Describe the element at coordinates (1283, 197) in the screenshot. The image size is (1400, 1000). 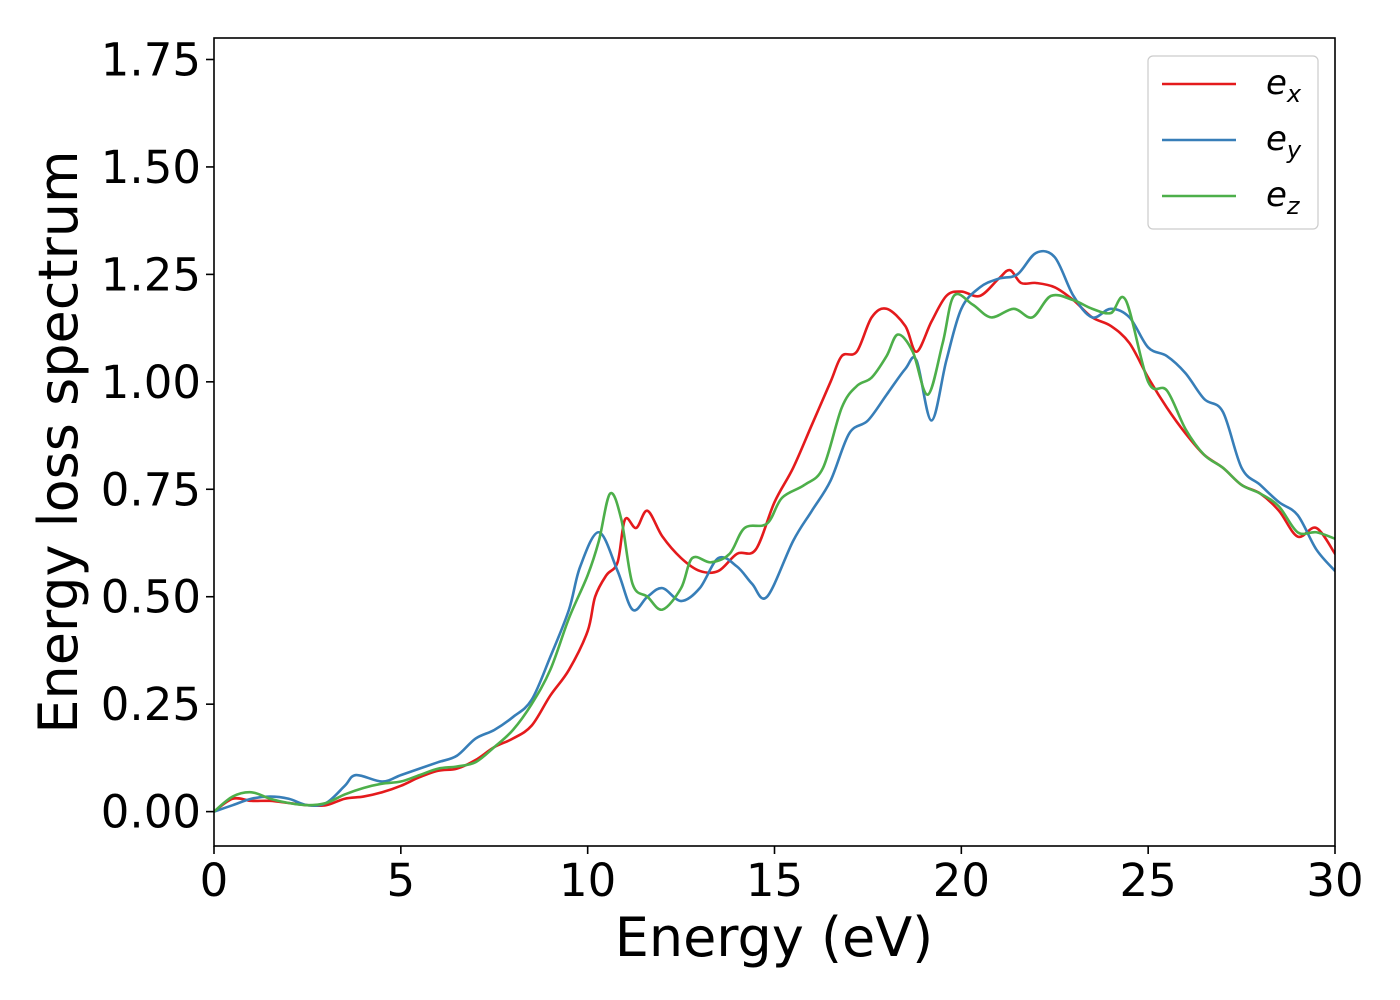
I see `legend-label-z: ez` at that location.